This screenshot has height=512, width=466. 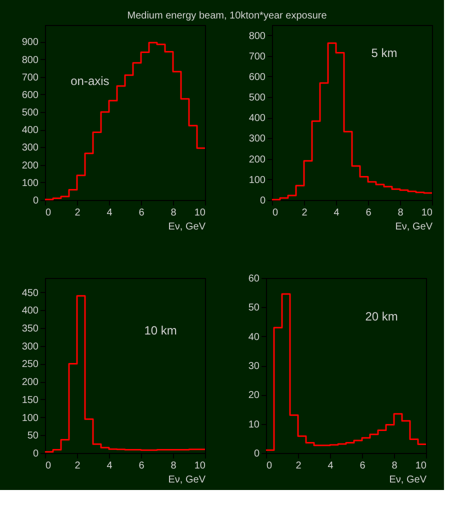 I want to click on y-tick-label: 250, so click(x=30, y=364).